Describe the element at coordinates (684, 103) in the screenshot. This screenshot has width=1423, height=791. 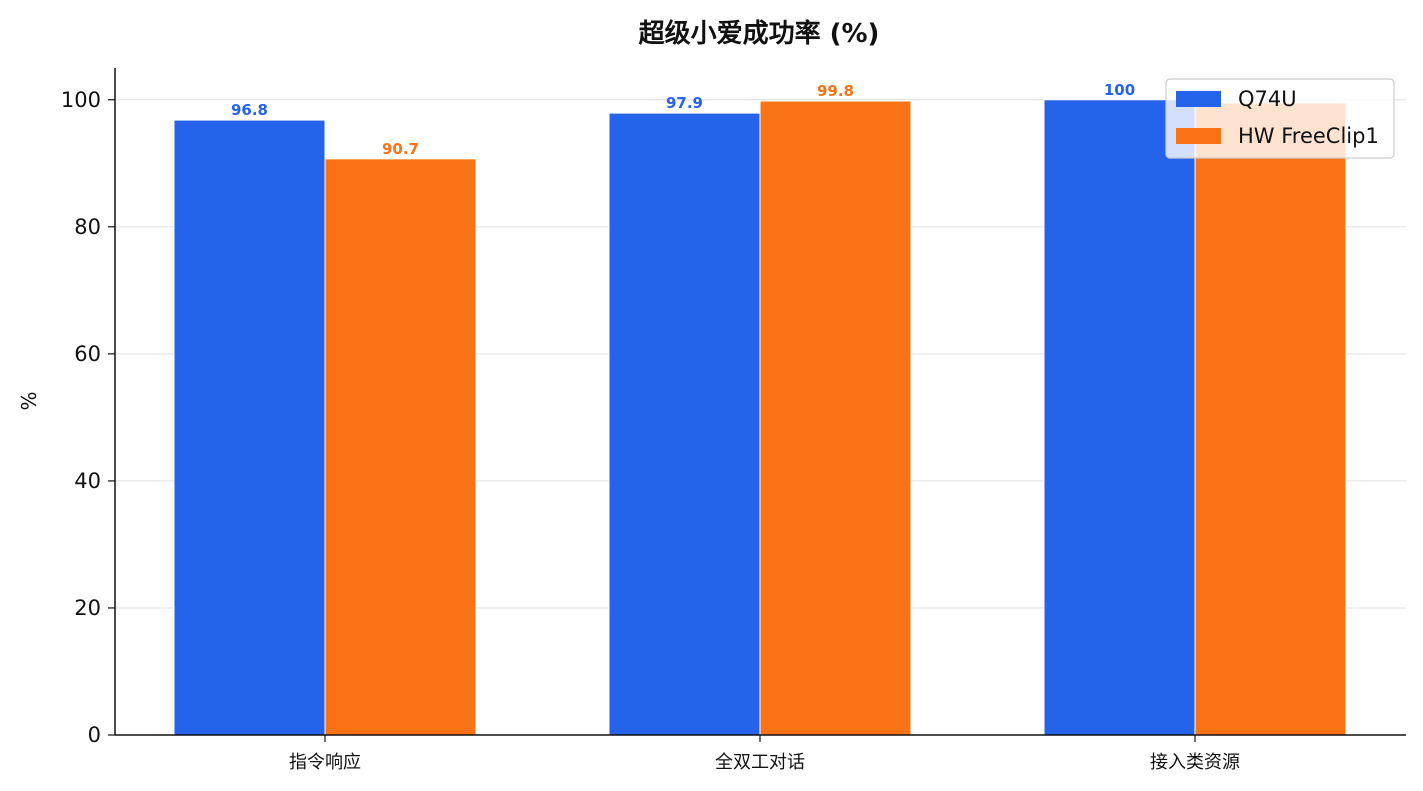
I see `data-label: 97.9` at that location.